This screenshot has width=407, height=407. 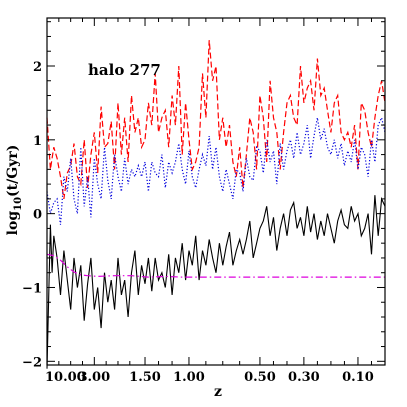 I want to click on x-axis-label: z, so click(x=218, y=392).